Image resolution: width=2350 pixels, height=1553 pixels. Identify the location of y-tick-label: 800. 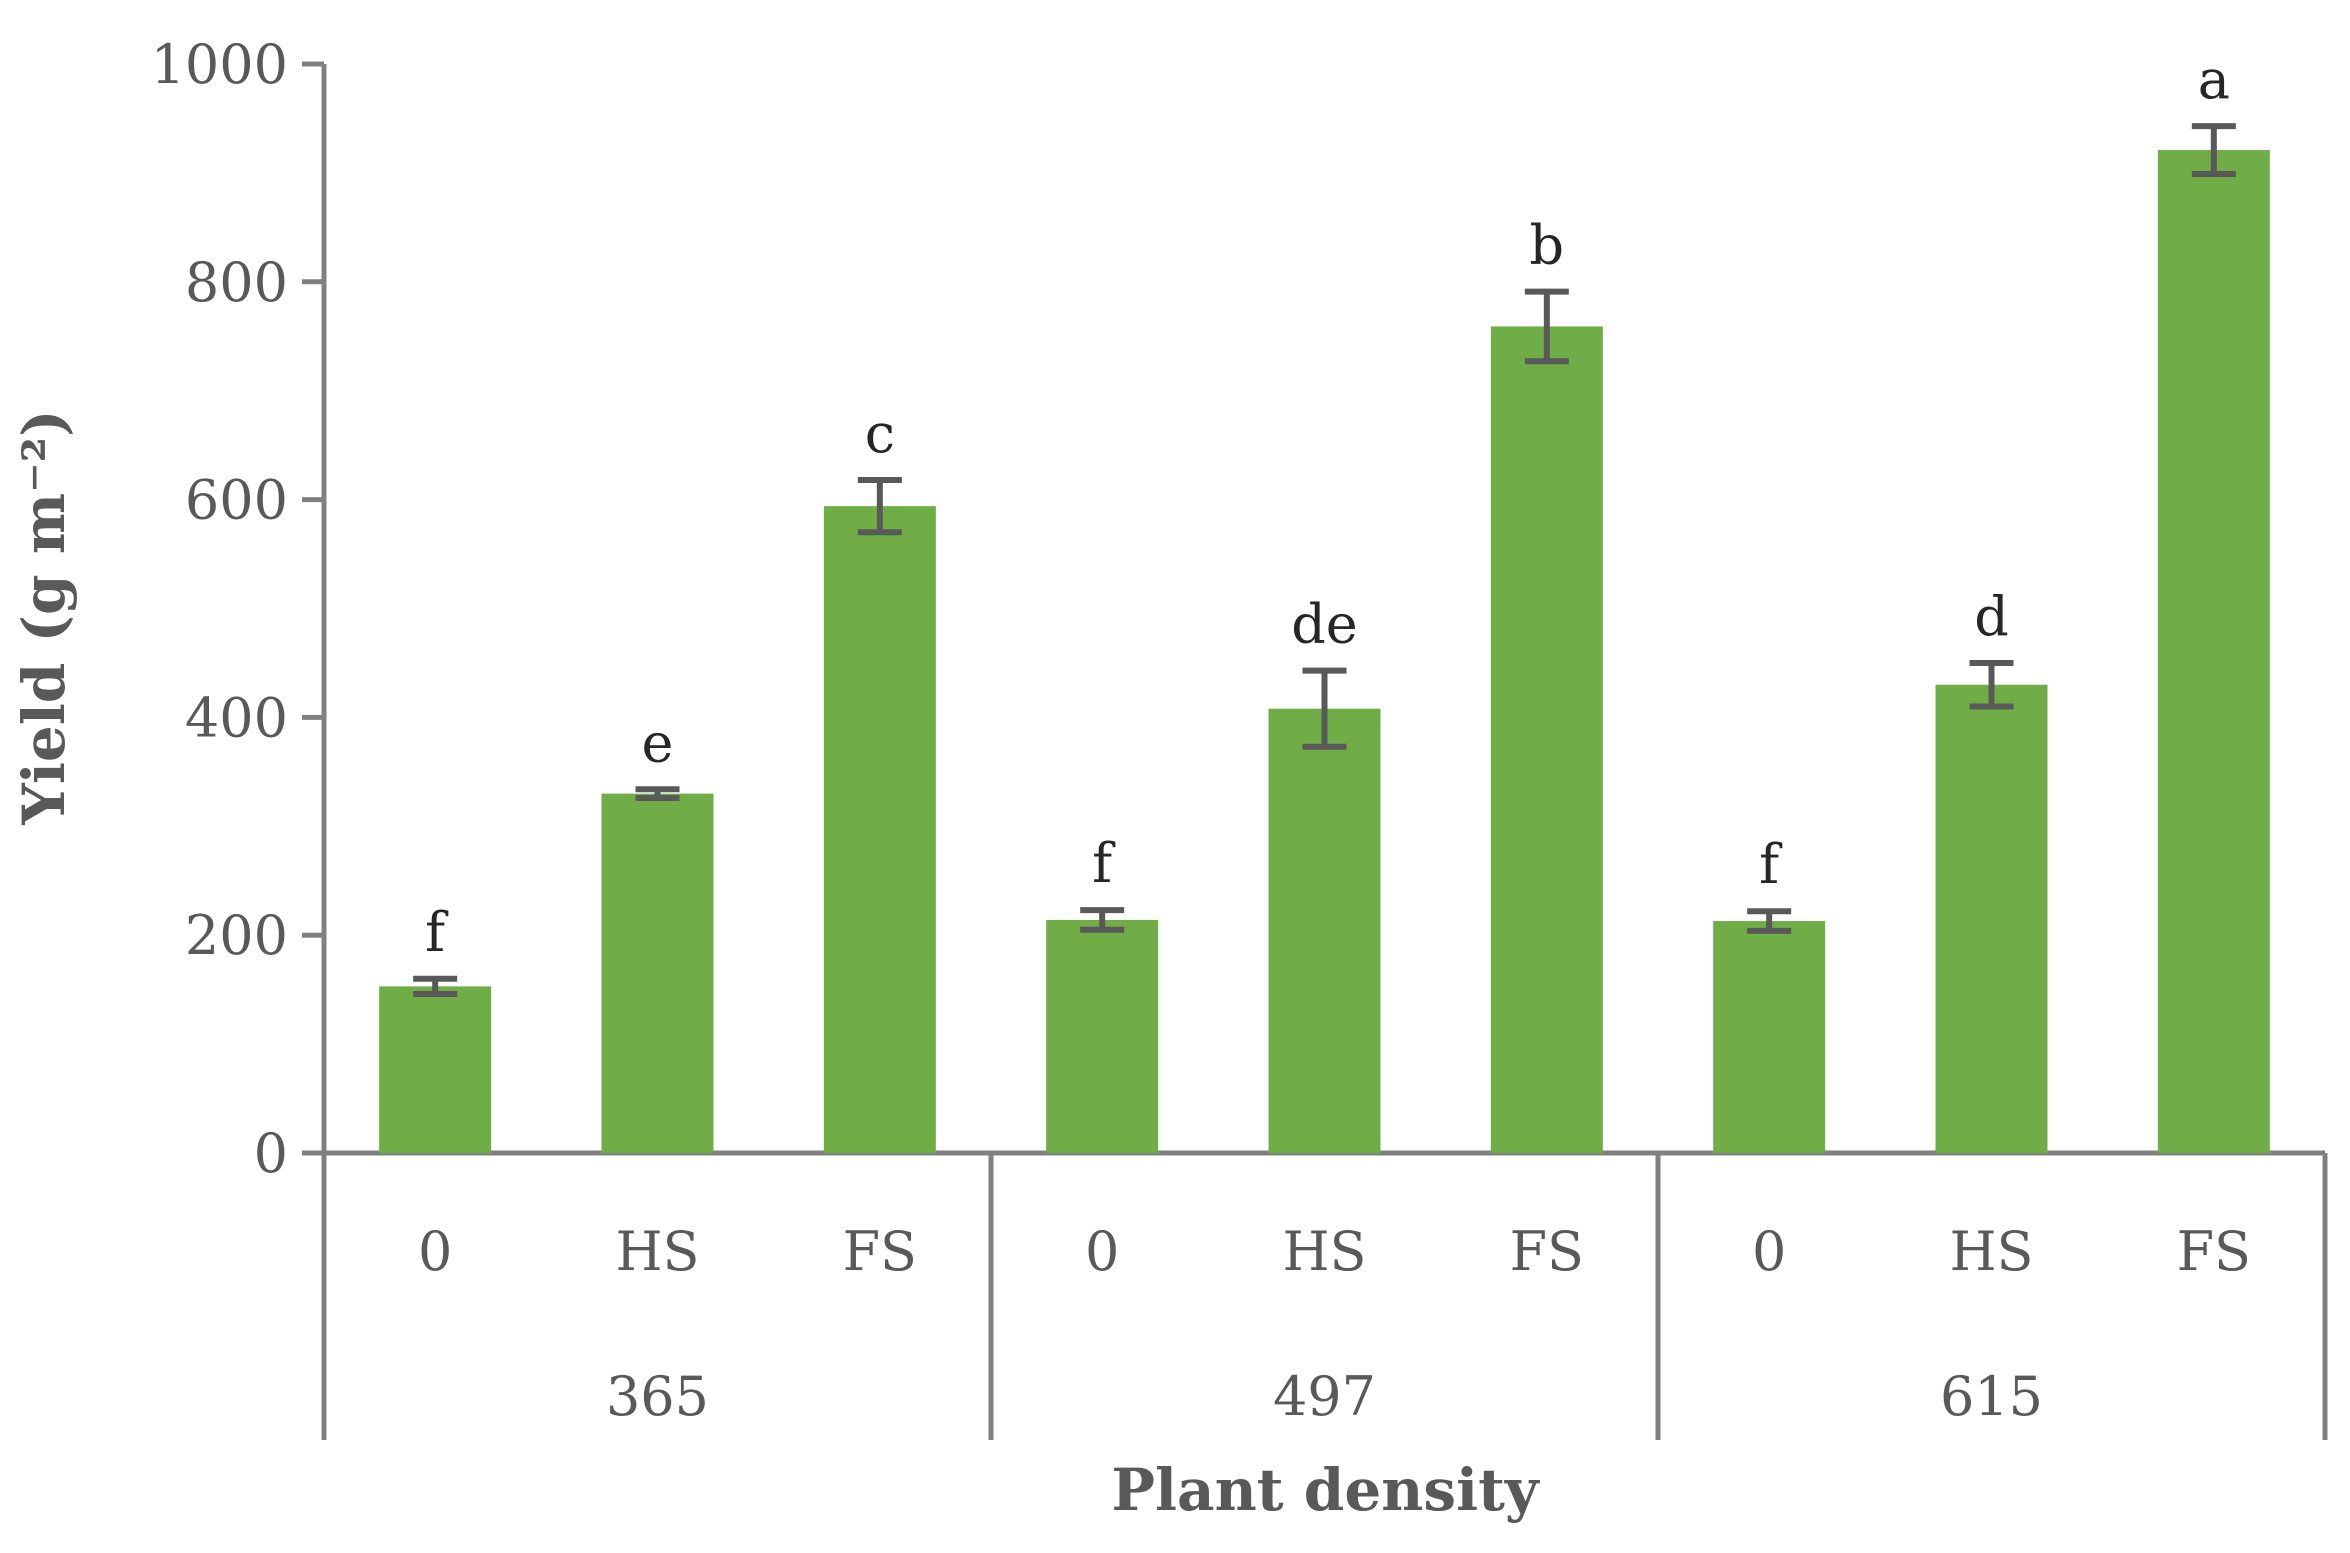
(236, 282).